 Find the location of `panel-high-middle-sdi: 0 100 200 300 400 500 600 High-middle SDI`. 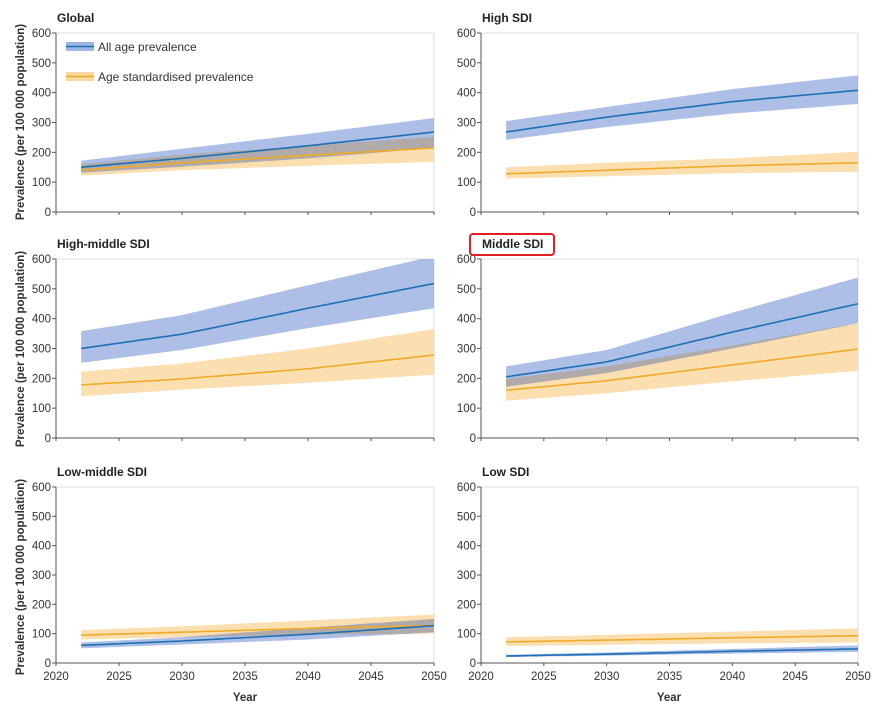

panel-high-middle-sdi: 0 100 200 300 400 500 600 High-middle SDI is located at coordinates (233, 341).